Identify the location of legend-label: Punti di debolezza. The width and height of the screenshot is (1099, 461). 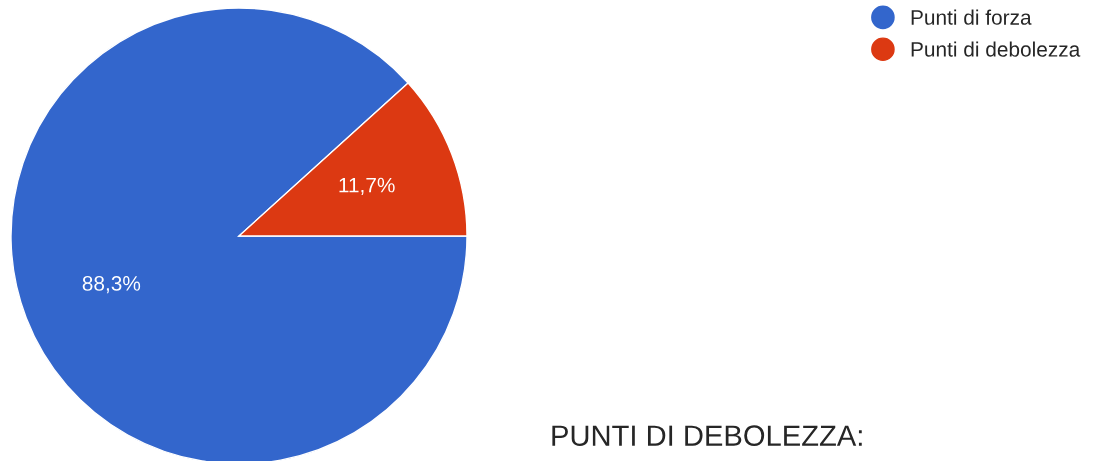
(996, 49).